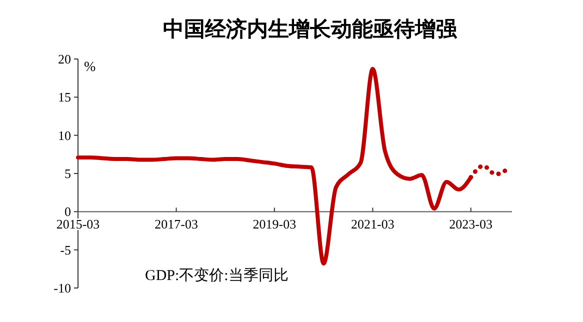 The width and height of the screenshot is (583, 322). What do you see at coordinates (64, 59) in the screenshot?
I see `y-tick-label: 20` at bounding box center [64, 59].